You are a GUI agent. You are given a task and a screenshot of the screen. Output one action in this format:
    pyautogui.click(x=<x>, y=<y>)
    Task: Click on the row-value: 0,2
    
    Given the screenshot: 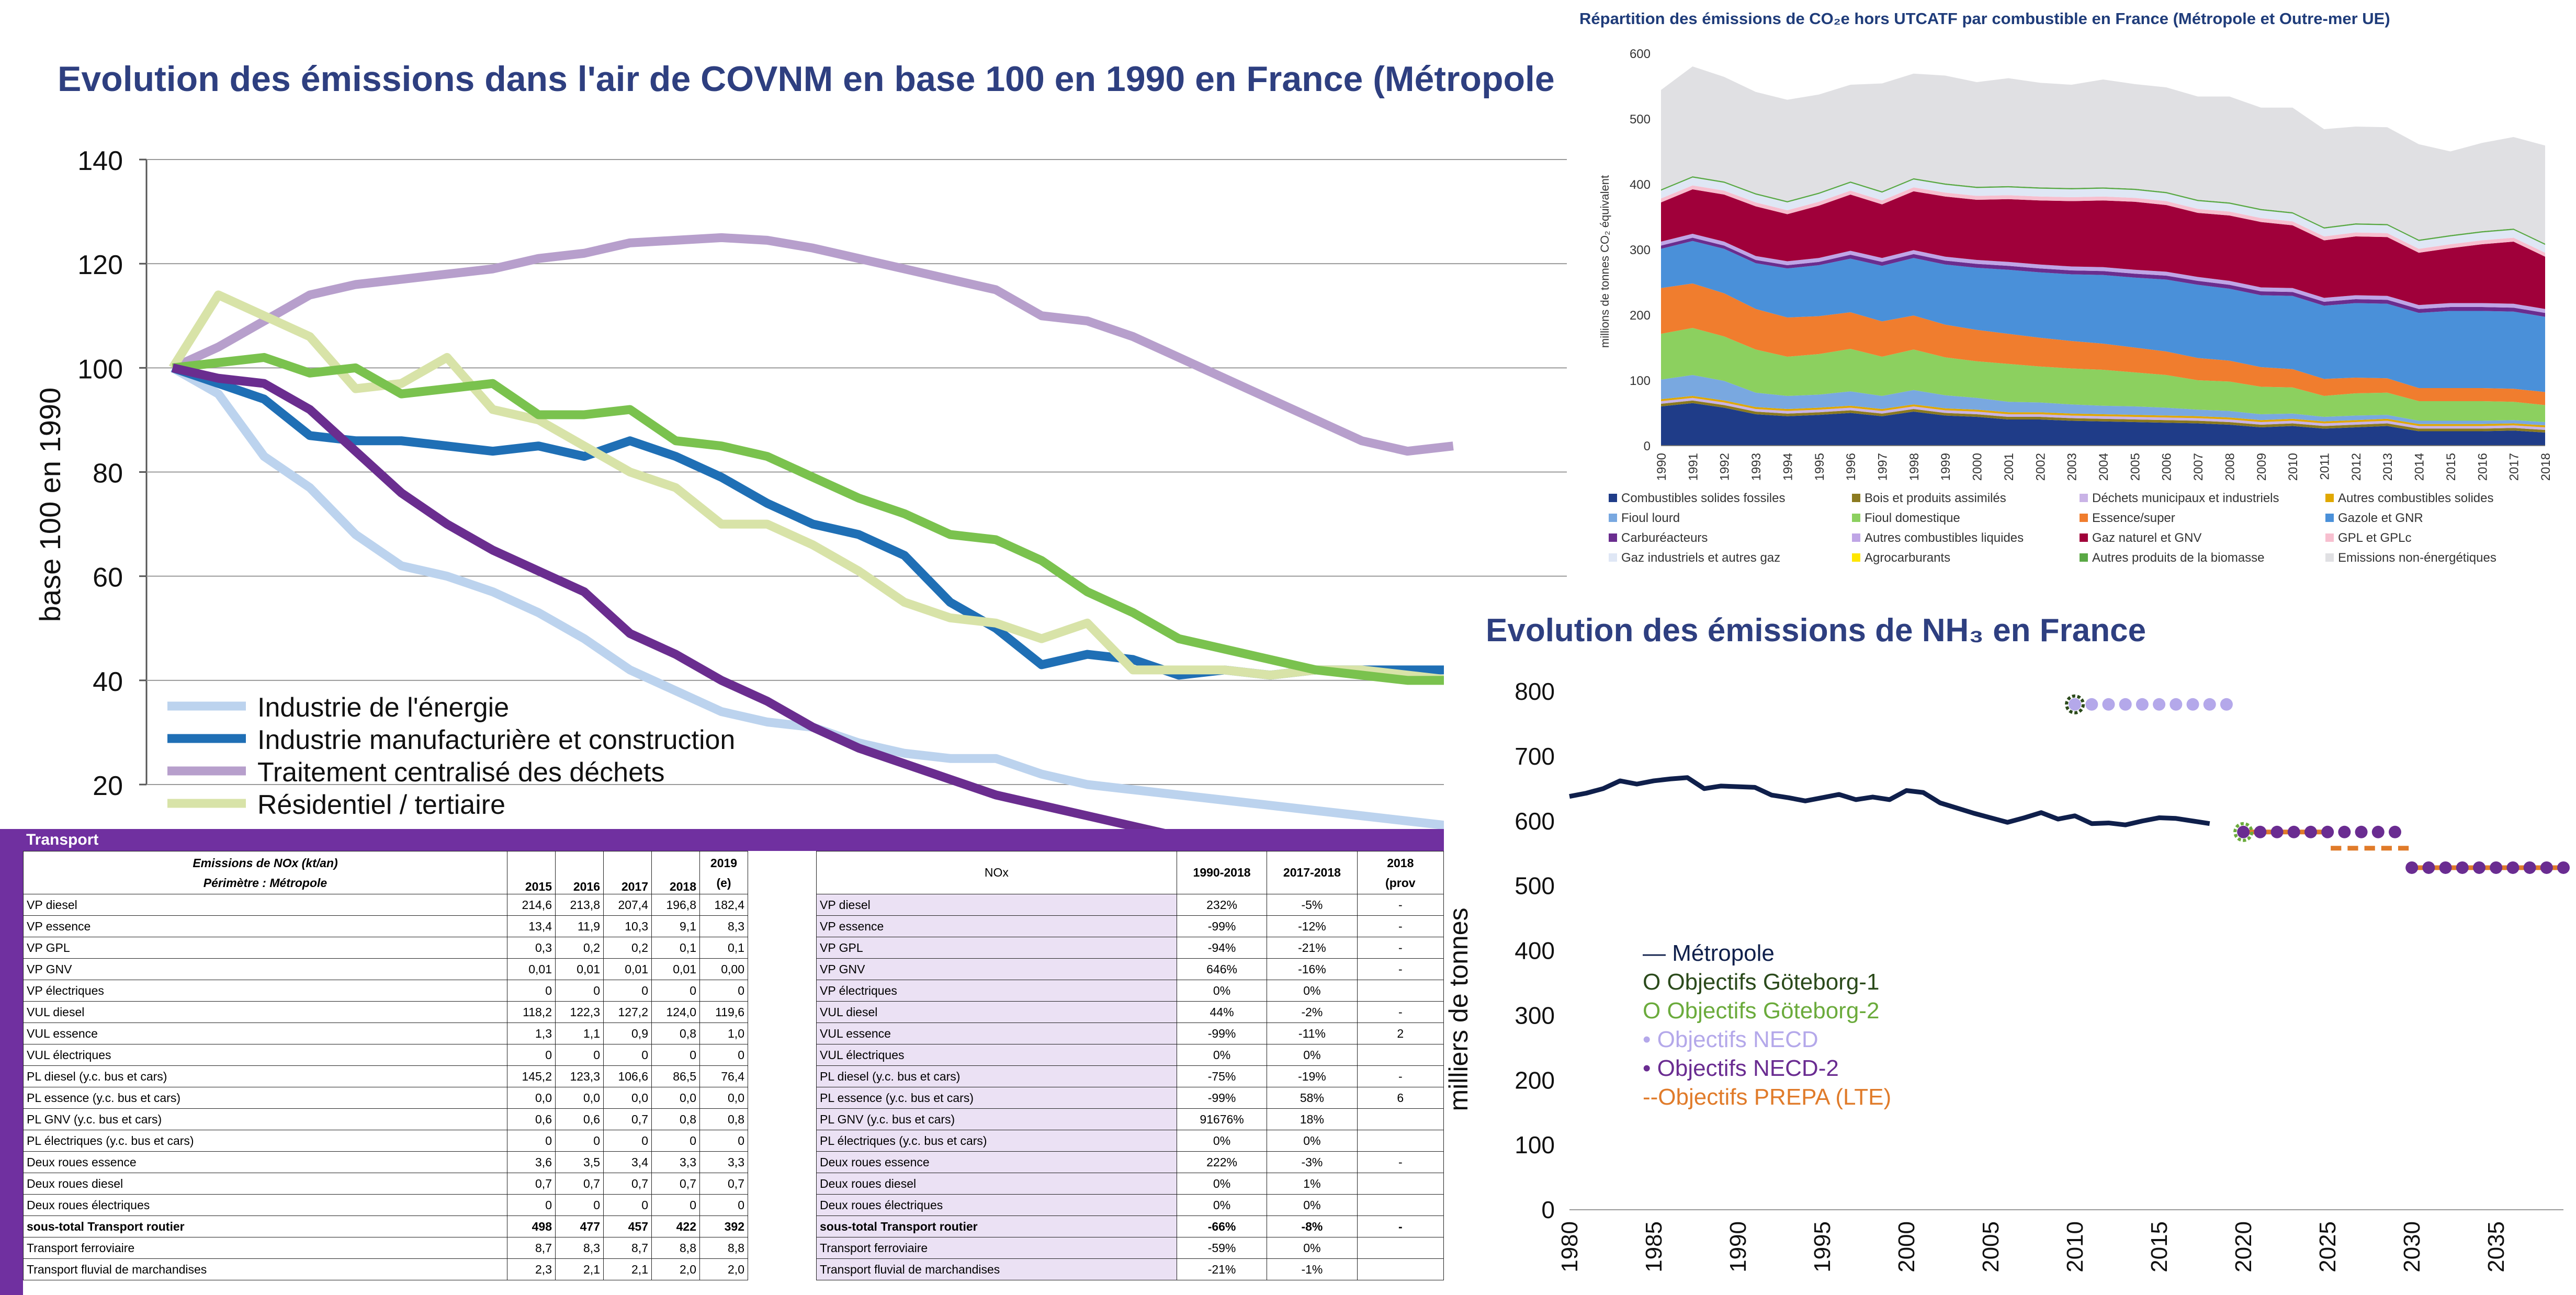 What is the action you would take?
    pyautogui.click(x=579, y=948)
    